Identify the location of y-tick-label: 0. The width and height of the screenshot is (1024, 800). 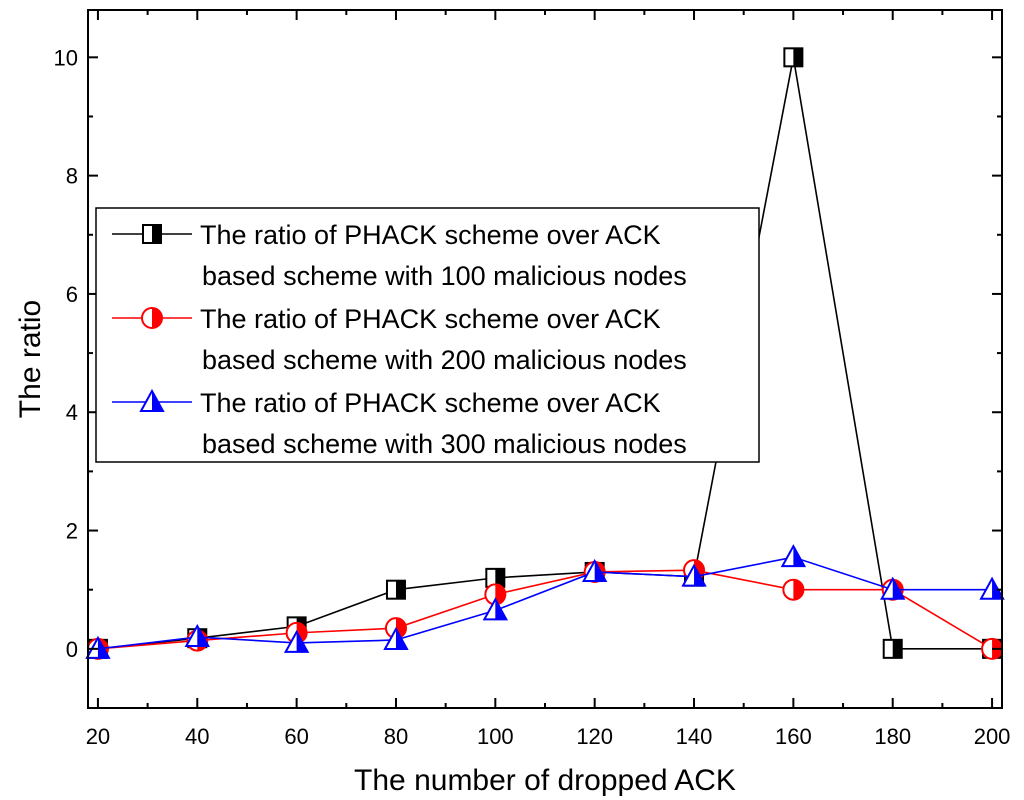
(72, 649).